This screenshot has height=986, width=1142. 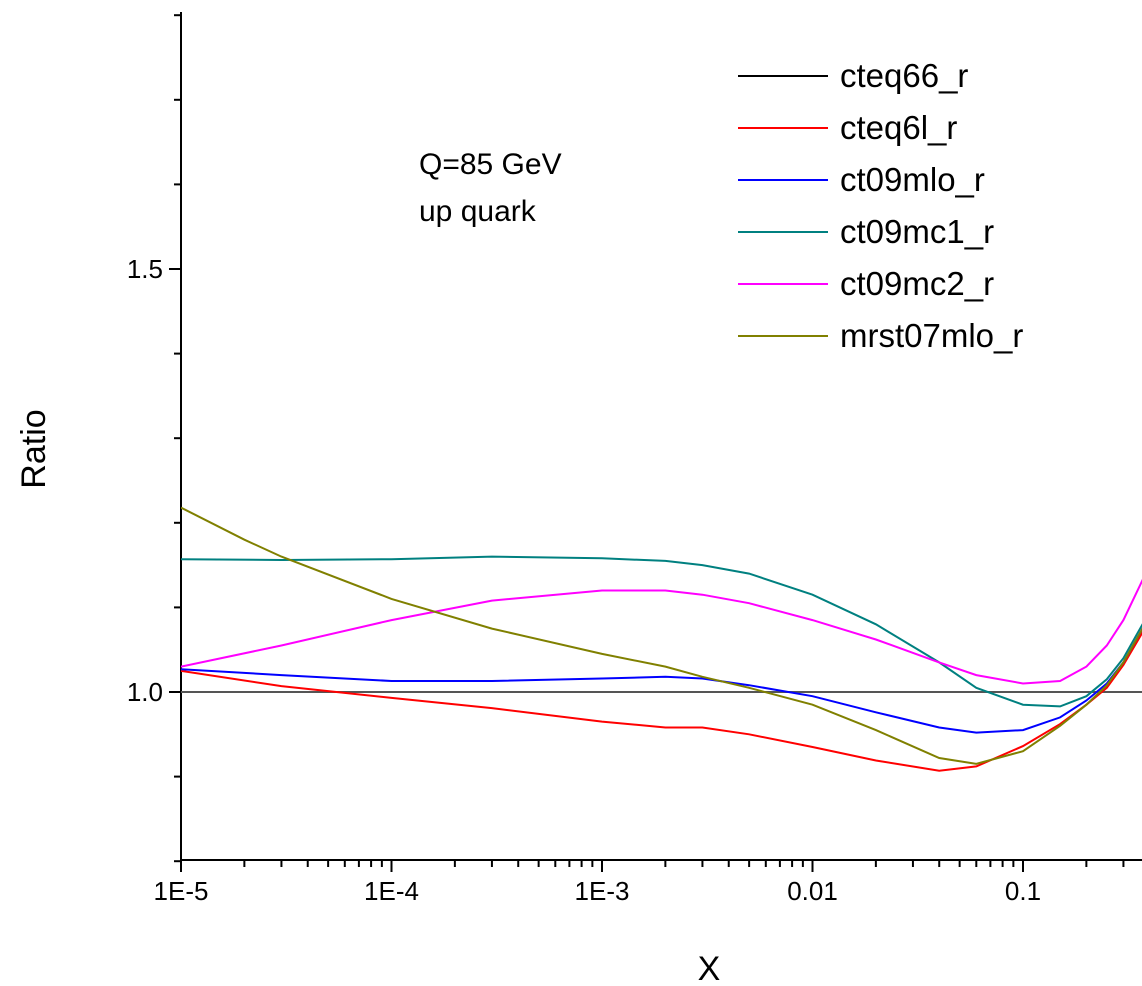 What do you see at coordinates (34, 448) in the screenshot?
I see `y-axis-title: Ratio` at bounding box center [34, 448].